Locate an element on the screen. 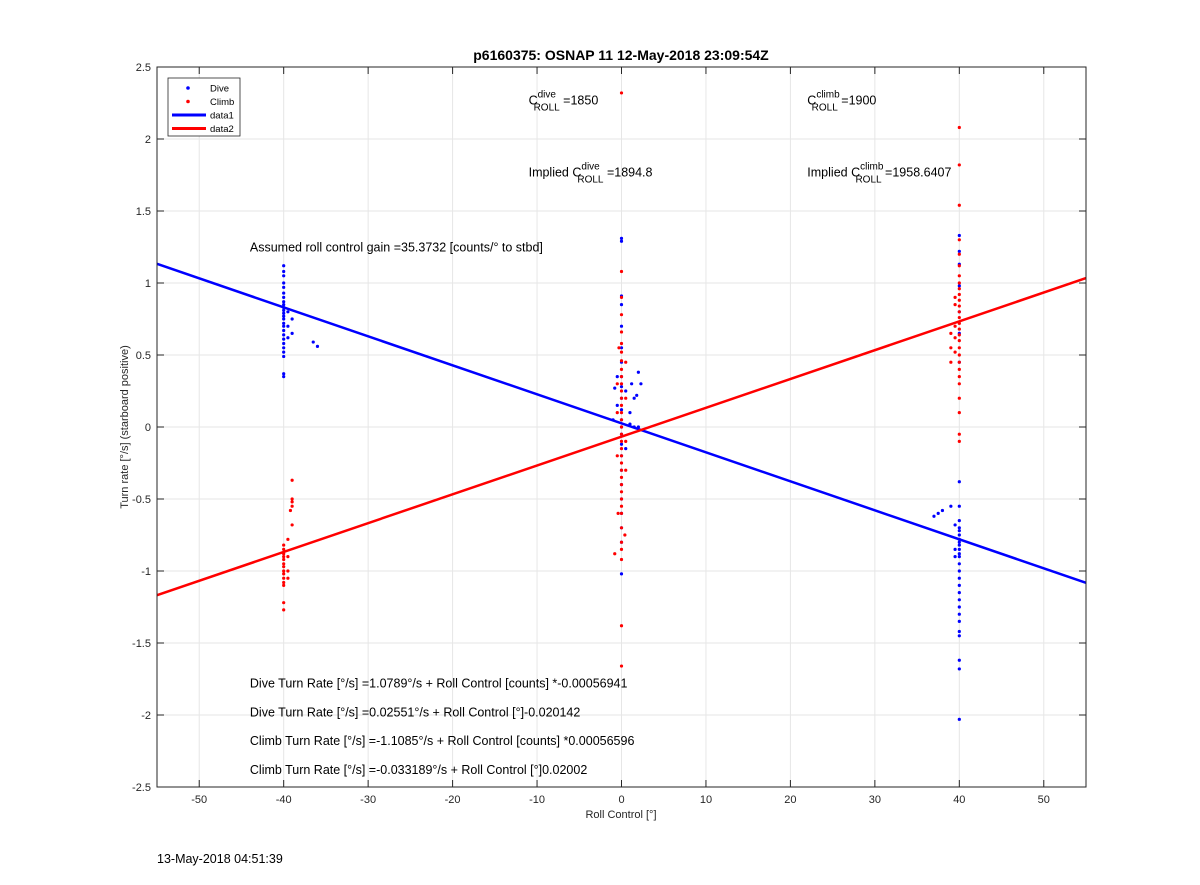  y-tick-label: -1 is located at coordinates (146, 572).